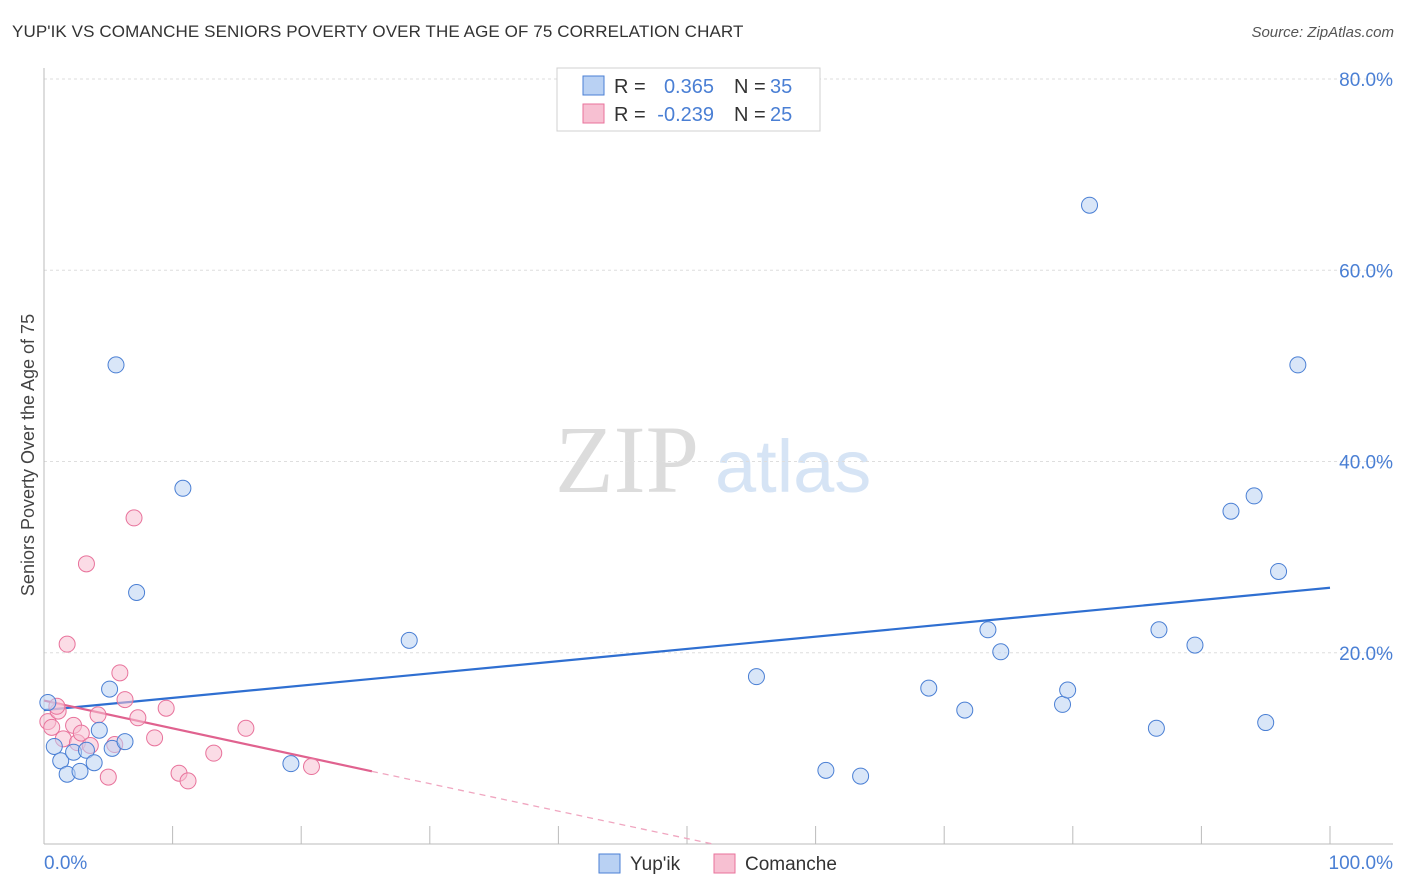 The image size is (1406, 892). I want to click on legend-r-value: -0.239, so click(685, 115).